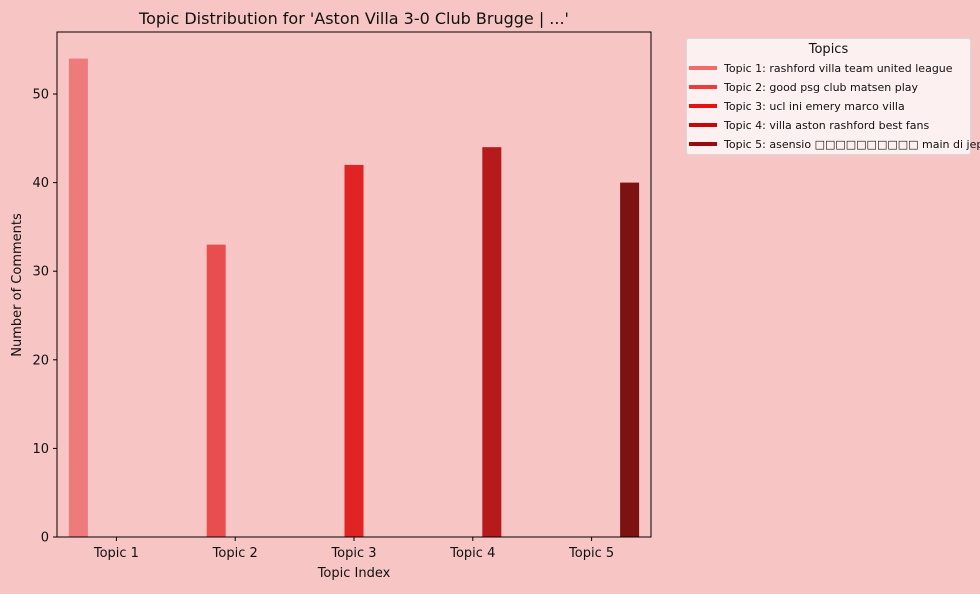  Describe the element at coordinates (353, 553) in the screenshot. I see `x-tick-label: Topic 3` at that location.